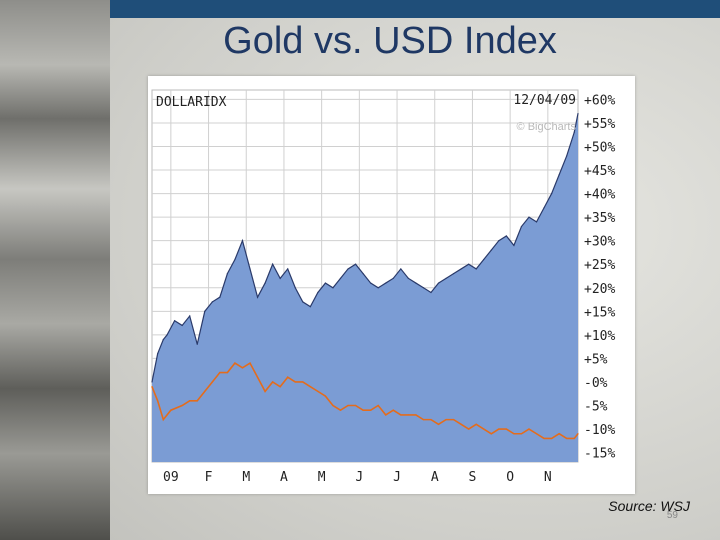 This screenshot has height=540, width=720. What do you see at coordinates (599, 195) in the screenshot?
I see `y-tick-label: +40%` at bounding box center [599, 195].